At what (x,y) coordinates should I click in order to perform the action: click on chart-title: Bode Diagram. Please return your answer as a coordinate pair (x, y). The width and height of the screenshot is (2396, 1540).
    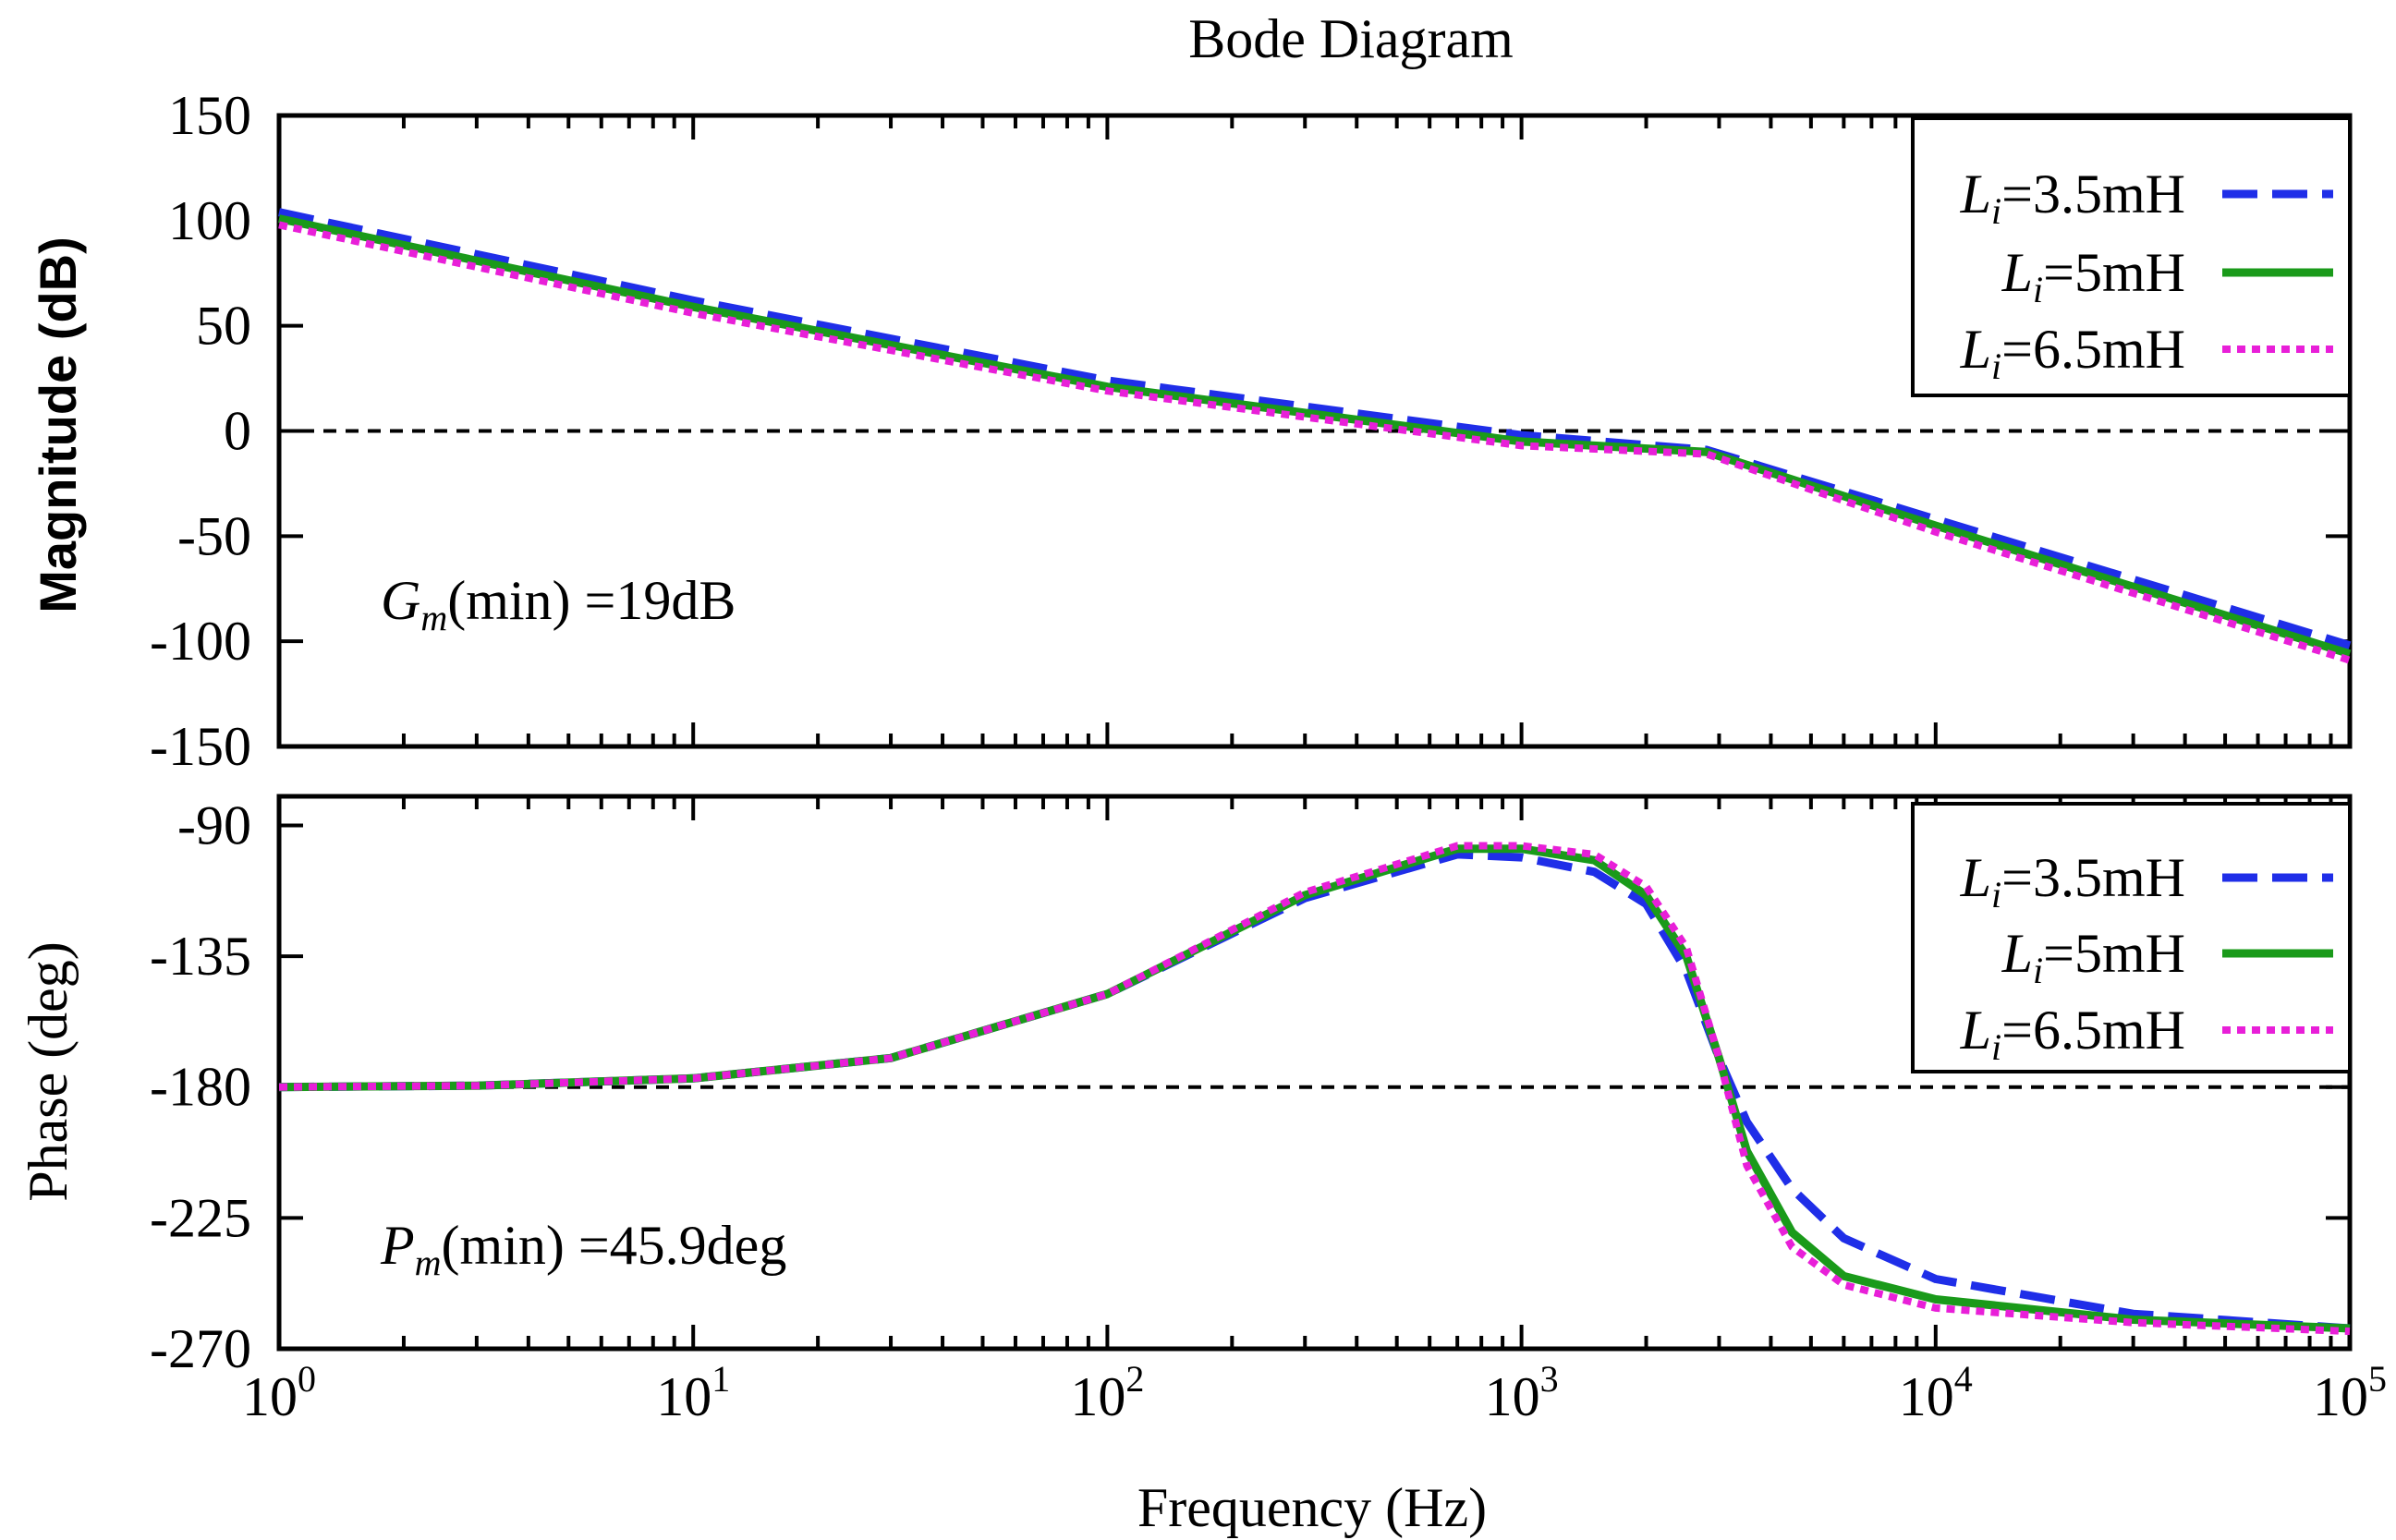
    Looking at the image, I should click on (1351, 39).